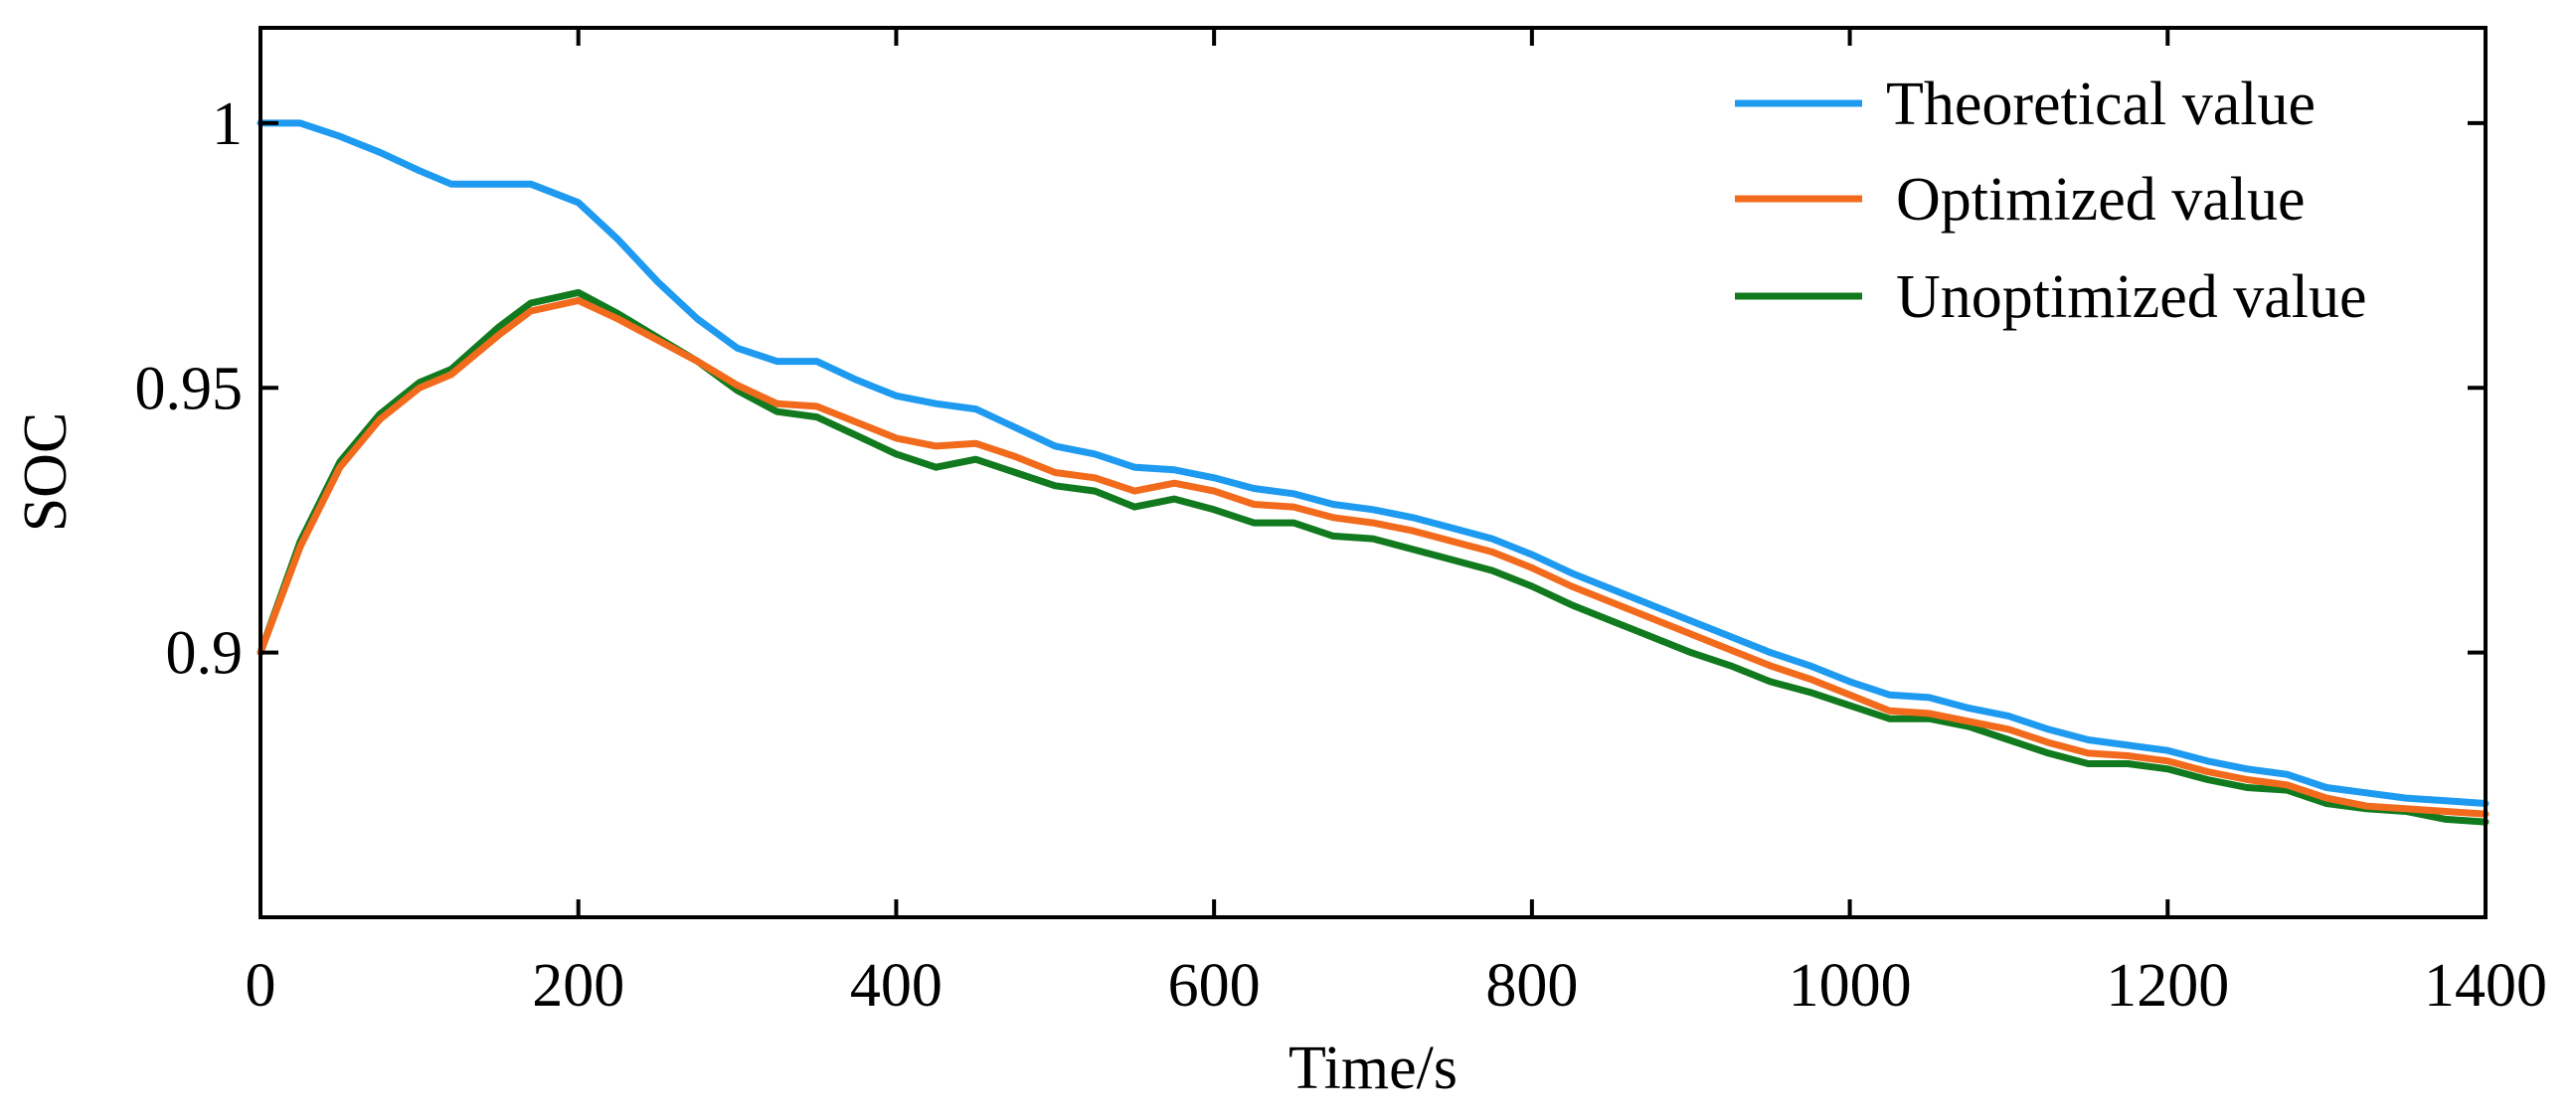 Image resolution: width=2576 pixels, height=1119 pixels. I want to click on x-tick-label: 0, so click(261, 986).